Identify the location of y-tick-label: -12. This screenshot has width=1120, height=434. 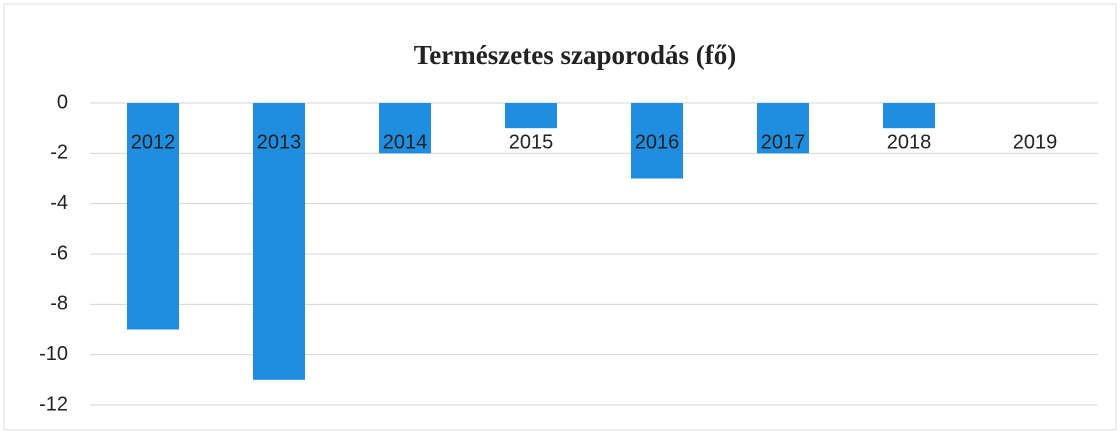
(53, 404).